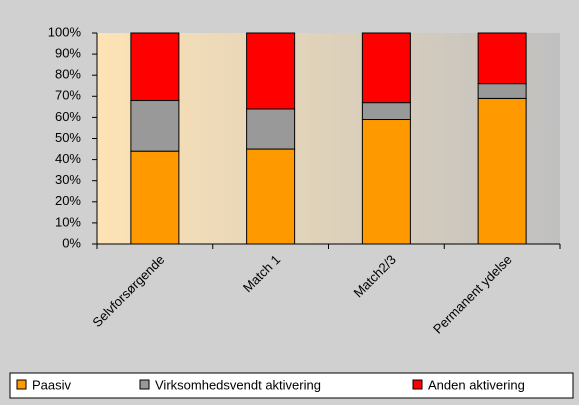  What do you see at coordinates (68, 158) in the screenshot?
I see `y-tick-label: 40%` at bounding box center [68, 158].